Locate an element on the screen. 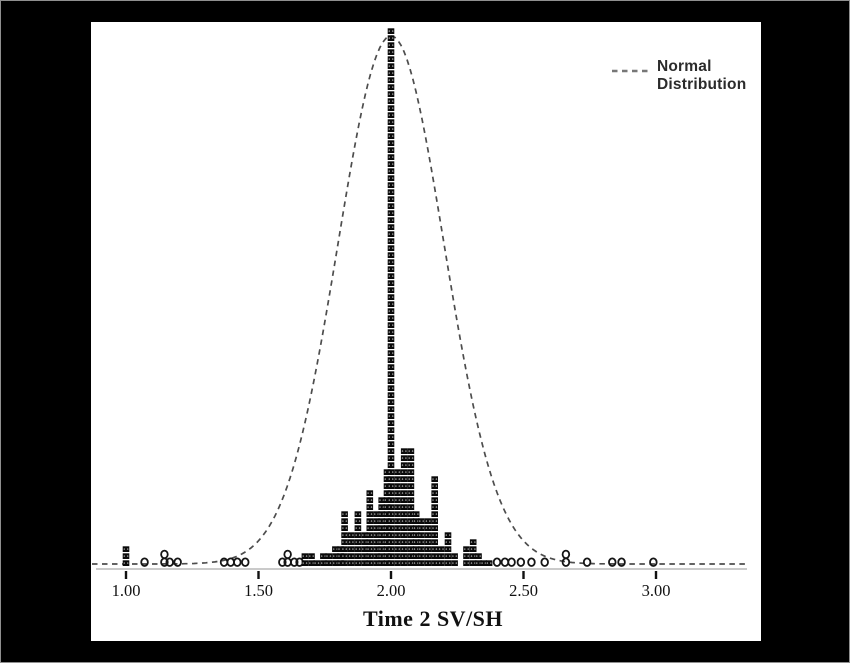  legend-label-line2: Distribution is located at coordinates (702, 84).